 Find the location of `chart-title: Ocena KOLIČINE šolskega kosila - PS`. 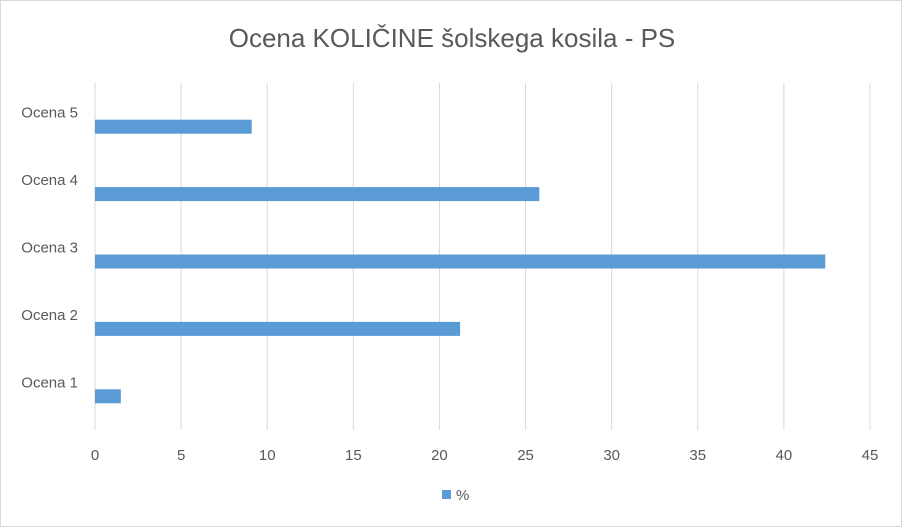

chart-title: Ocena KOLIČINE šolskega kosila - PS is located at coordinates (452, 38).